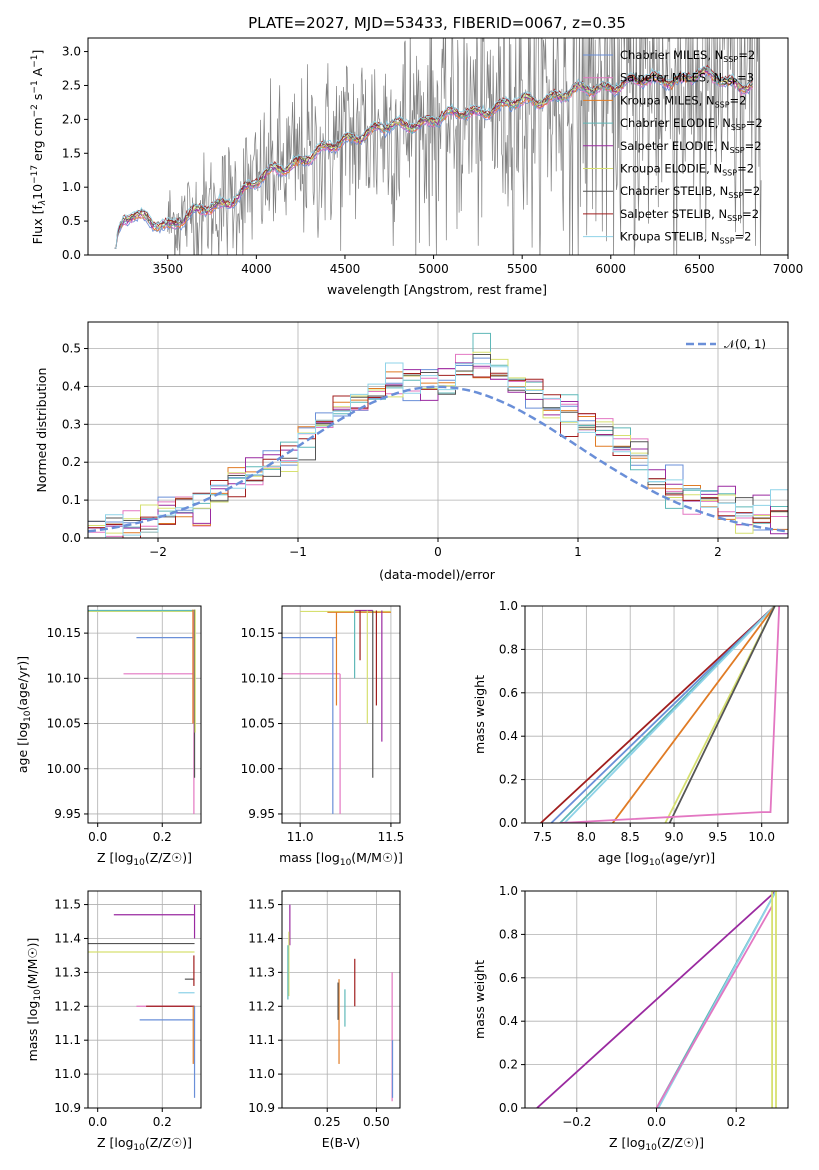 The image size is (819, 1170). Describe the element at coordinates (611, 269) in the screenshot. I see `spectrum-xtick-label: 6000` at that location.